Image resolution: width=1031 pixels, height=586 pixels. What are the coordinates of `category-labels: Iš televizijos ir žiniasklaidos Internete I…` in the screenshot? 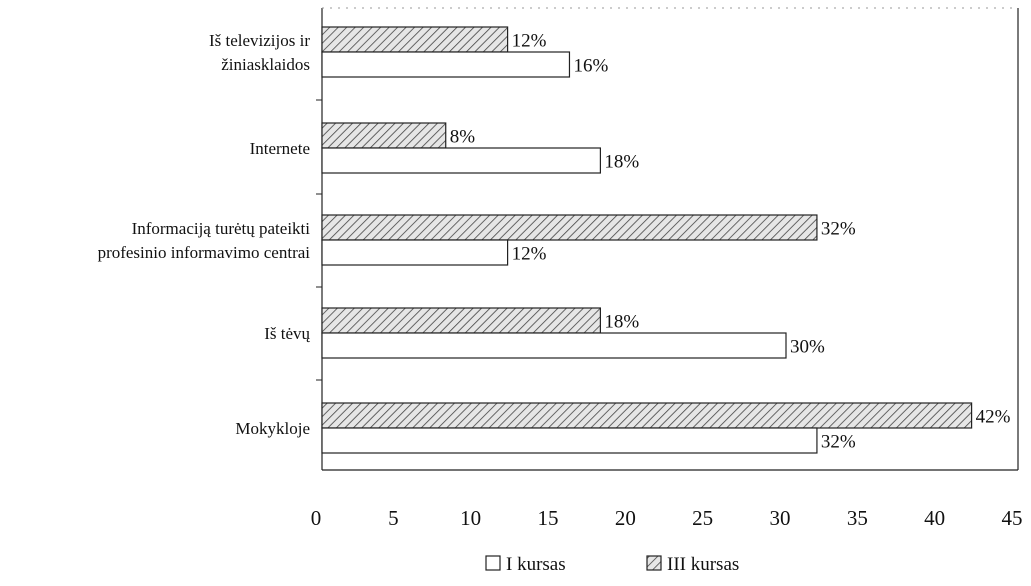 It's located at (204, 234).